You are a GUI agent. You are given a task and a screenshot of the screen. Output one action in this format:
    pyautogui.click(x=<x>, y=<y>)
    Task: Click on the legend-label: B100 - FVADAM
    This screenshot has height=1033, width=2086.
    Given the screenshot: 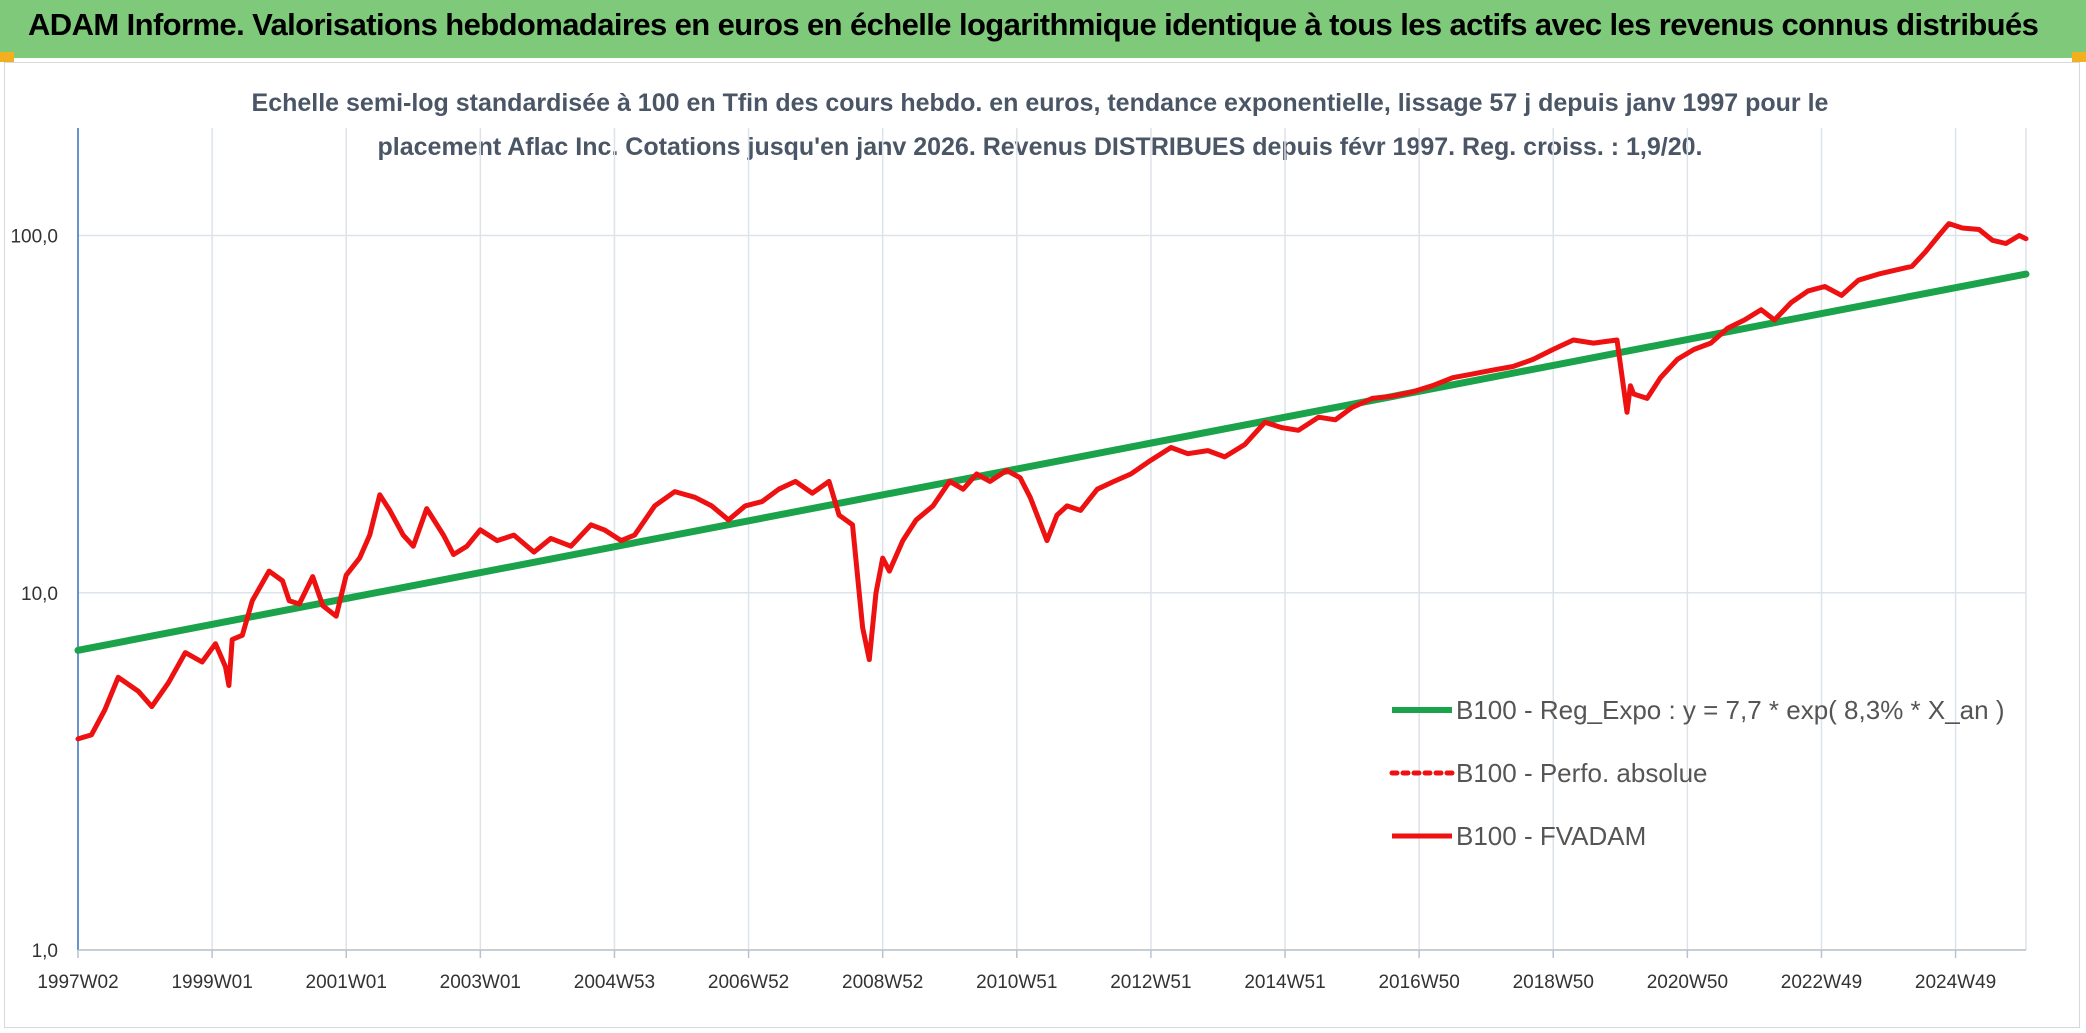 What is the action you would take?
    pyautogui.click(x=1551, y=836)
    